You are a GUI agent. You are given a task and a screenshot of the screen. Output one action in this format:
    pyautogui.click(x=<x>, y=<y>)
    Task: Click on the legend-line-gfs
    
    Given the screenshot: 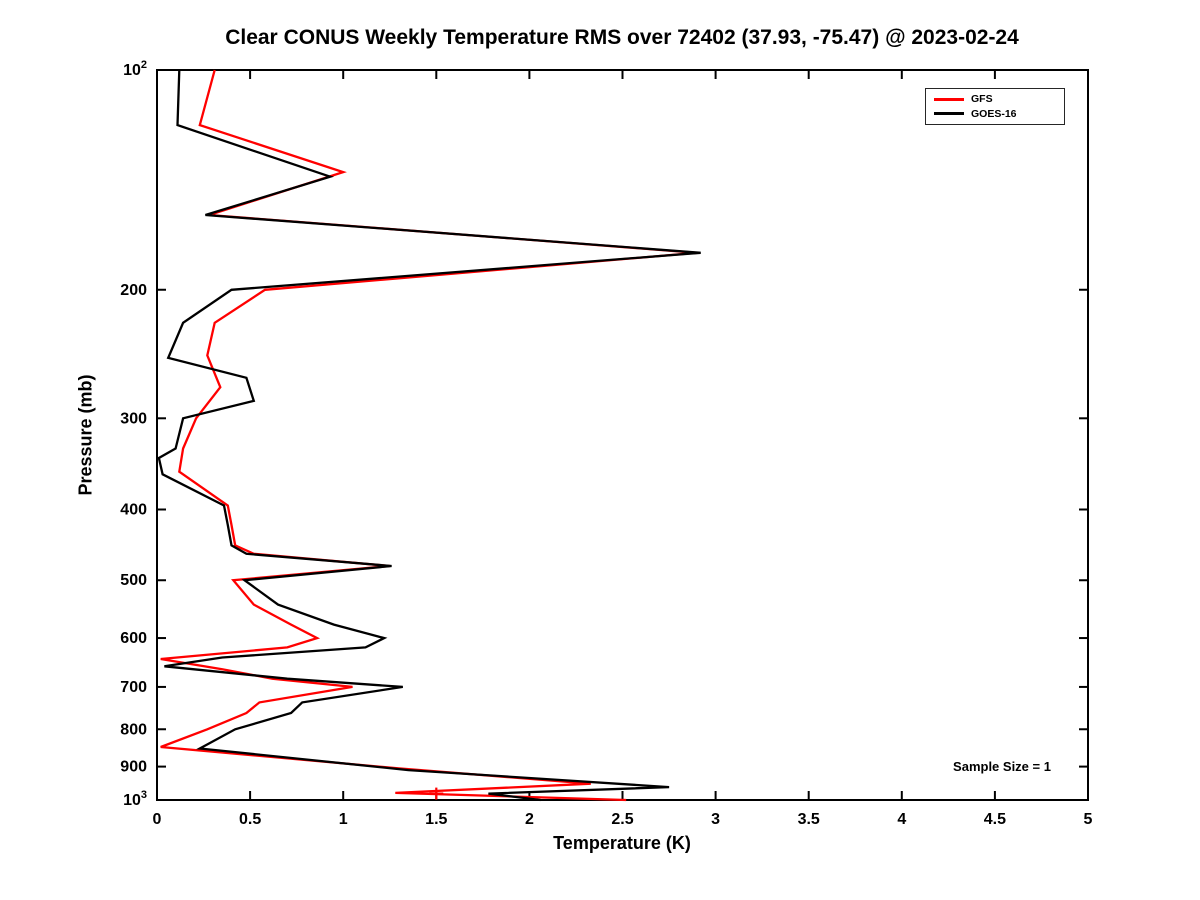 What is the action you would take?
    pyautogui.click(x=949, y=99)
    